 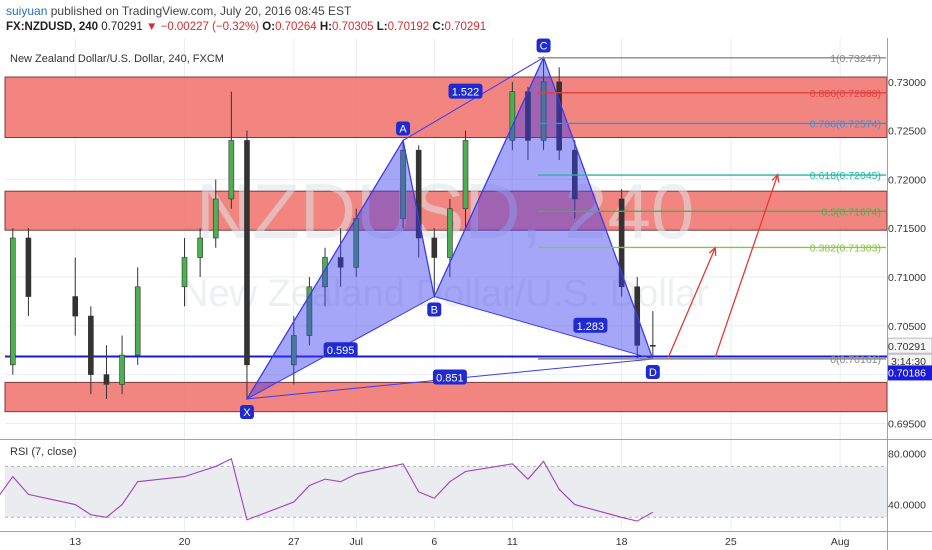 What do you see at coordinates (845, 176) in the screenshot?
I see `fib-level-label: 0.618(0.72045)` at bounding box center [845, 176].